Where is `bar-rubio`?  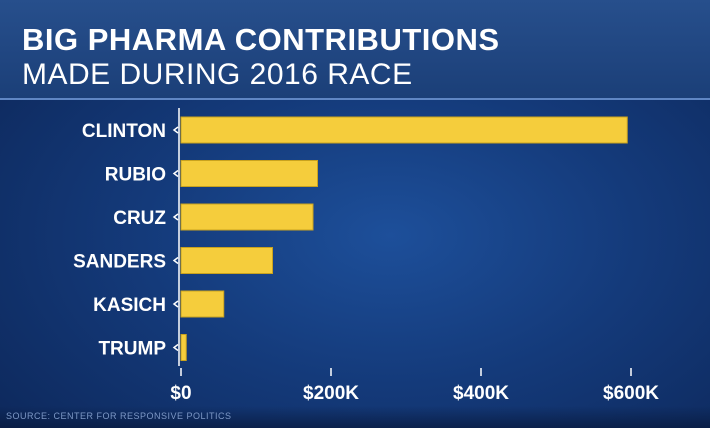
bar-rubio is located at coordinates (249, 173).